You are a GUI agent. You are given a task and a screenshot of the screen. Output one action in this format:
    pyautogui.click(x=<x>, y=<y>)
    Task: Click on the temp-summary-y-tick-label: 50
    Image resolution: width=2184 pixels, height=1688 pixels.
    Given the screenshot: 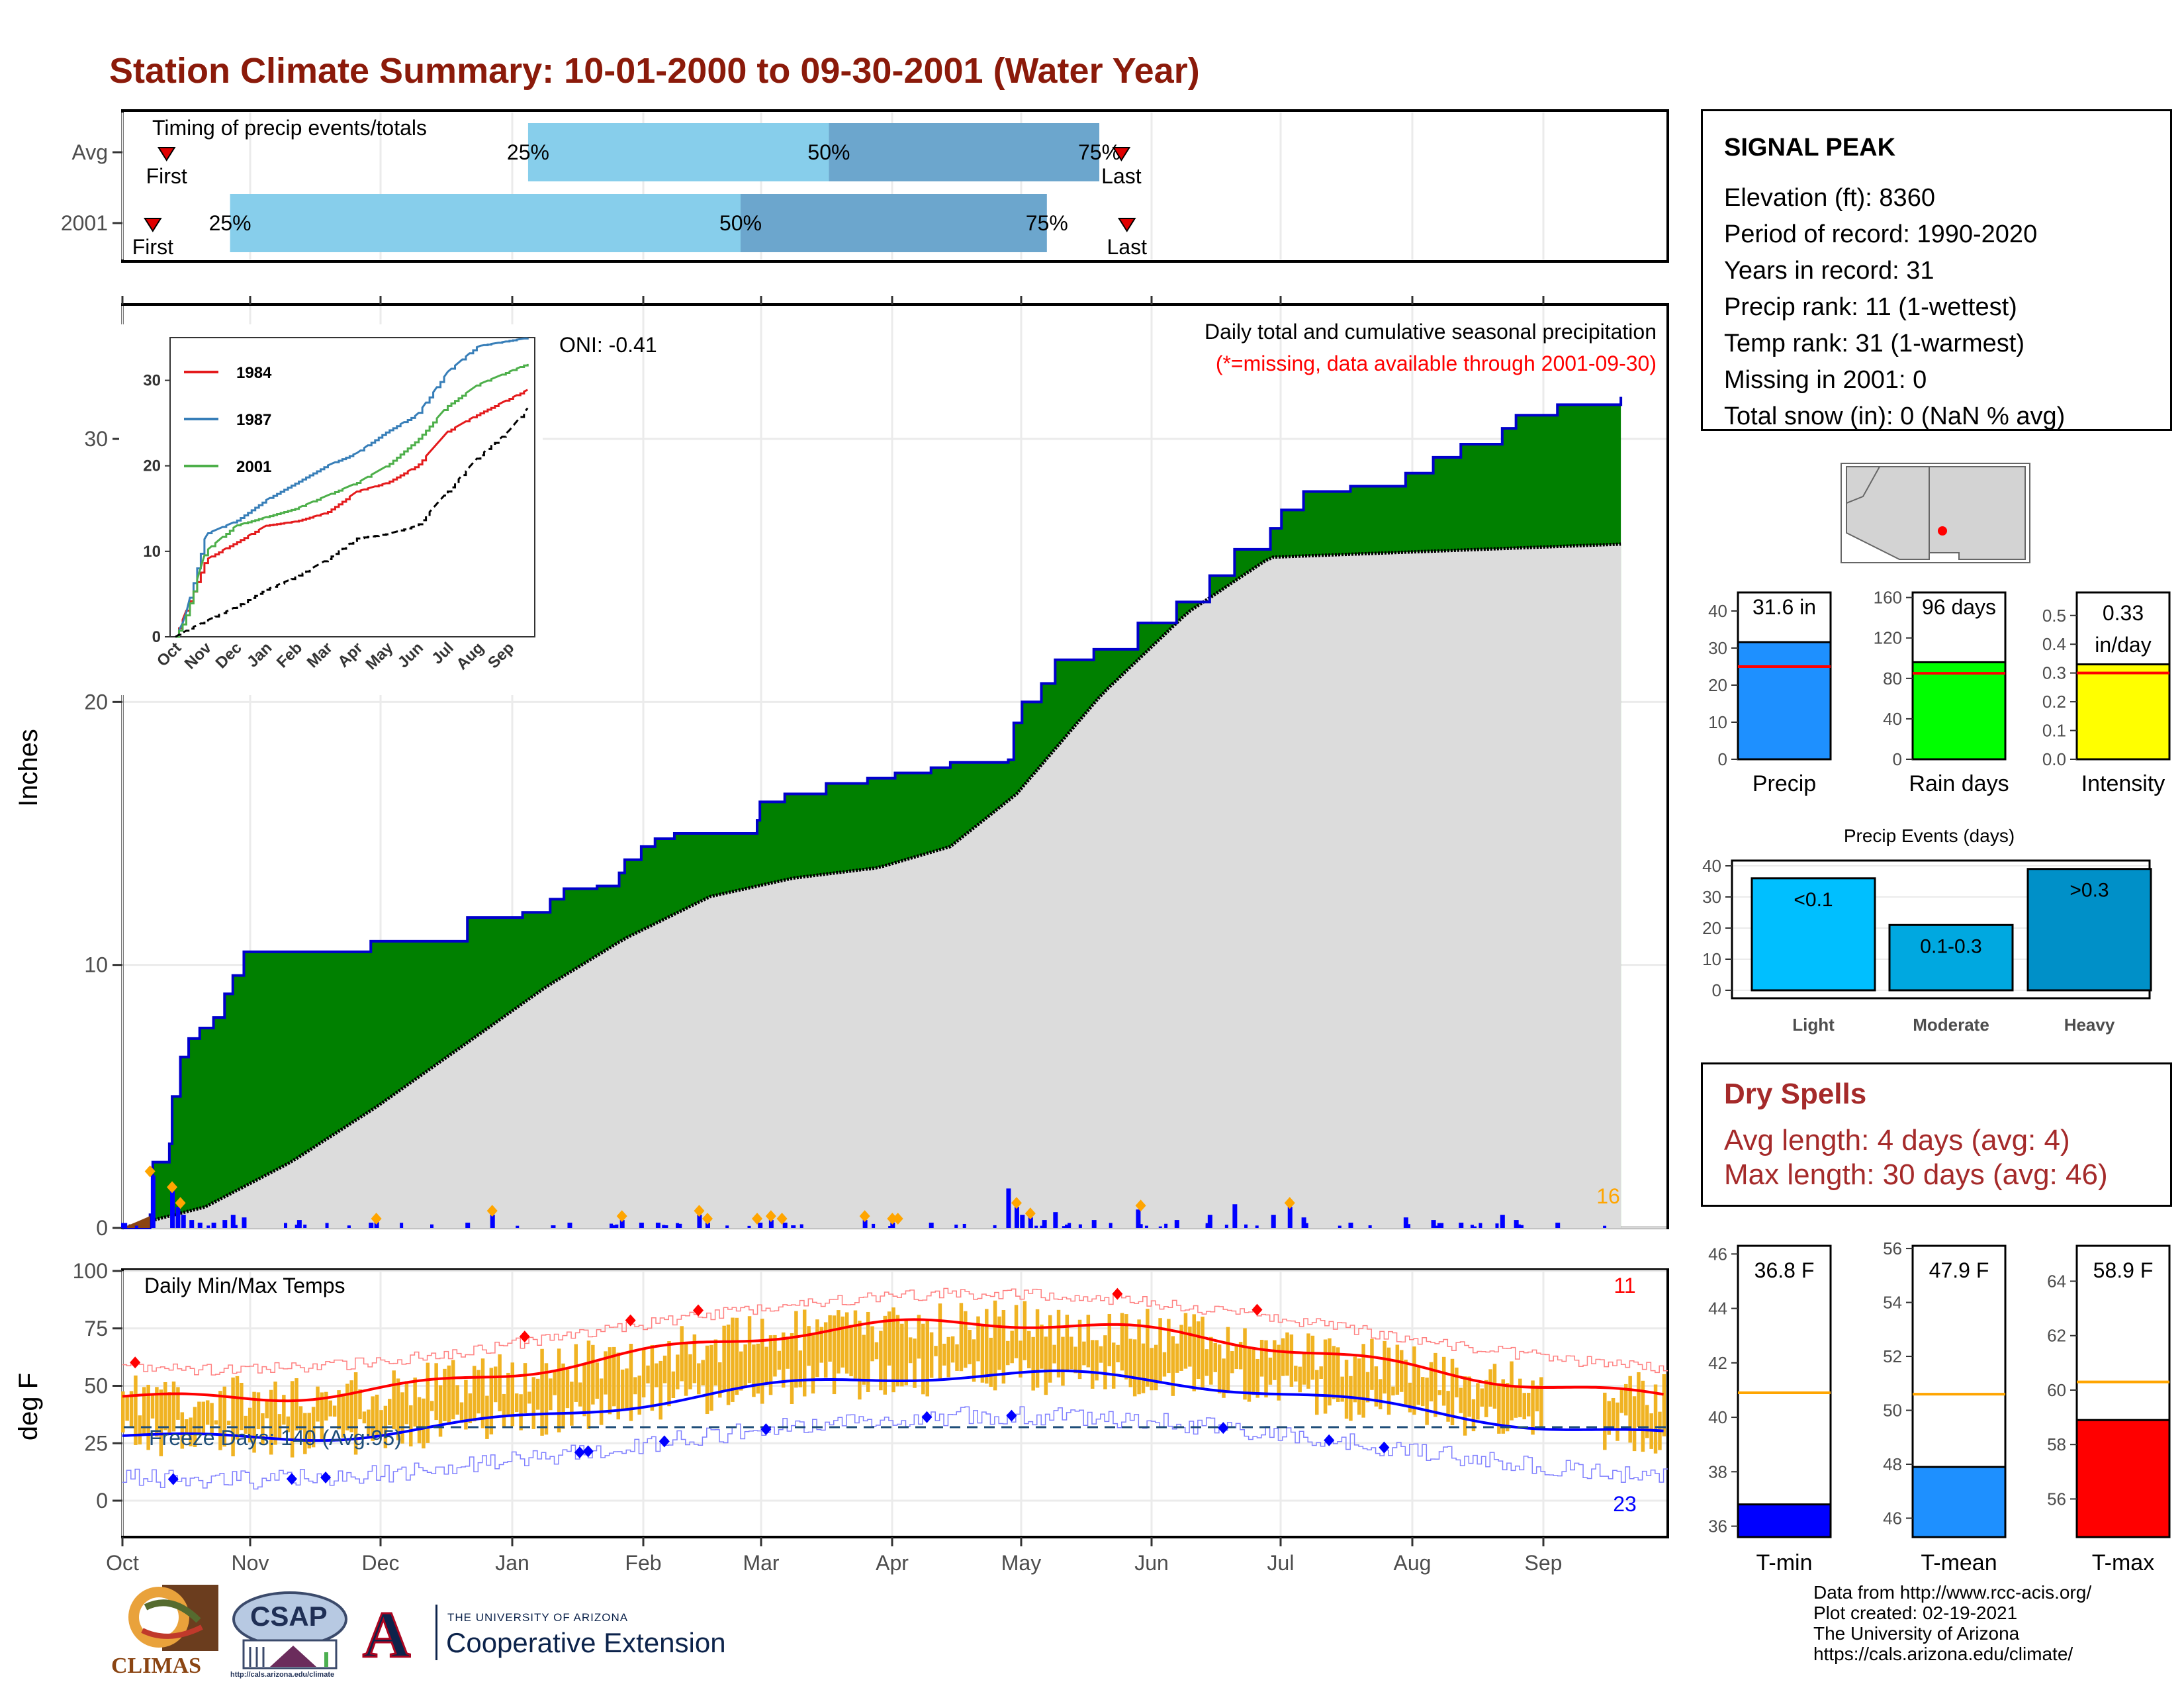 What is the action you would take?
    pyautogui.click(x=1892, y=1411)
    